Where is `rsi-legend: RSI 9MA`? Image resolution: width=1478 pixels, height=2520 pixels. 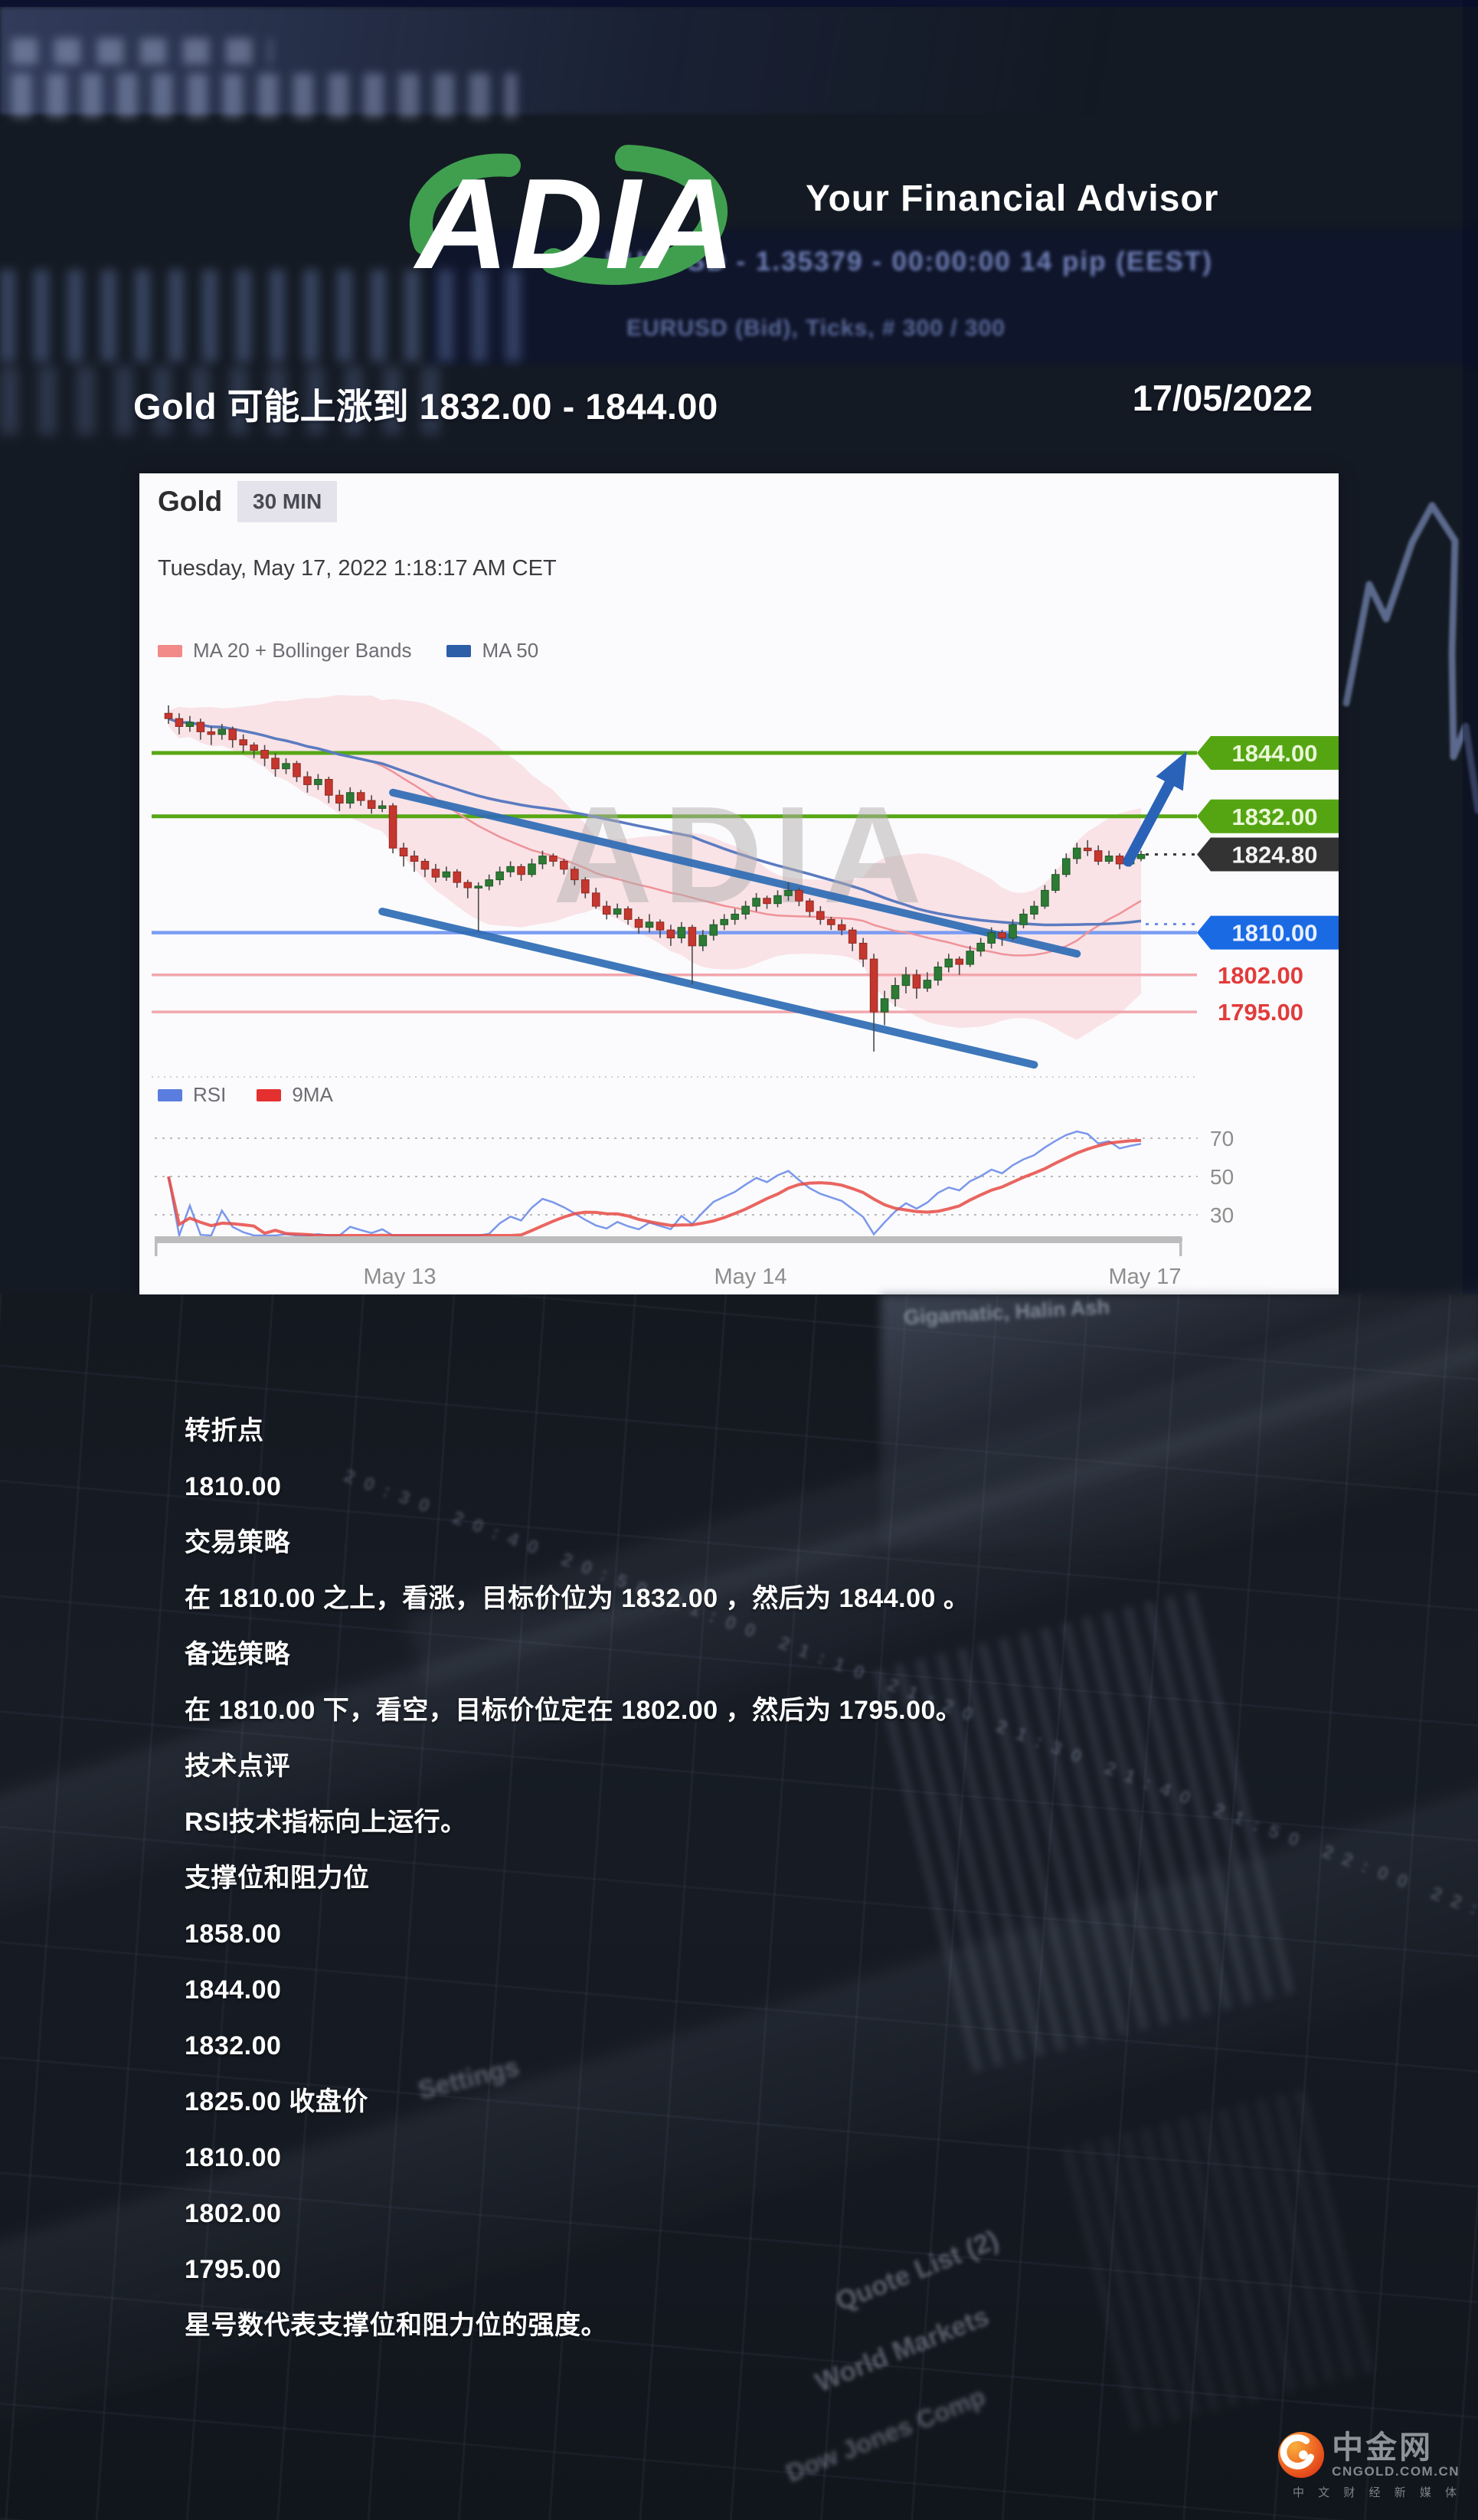 rsi-legend: RSI 9MA is located at coordinates (246, 1095).